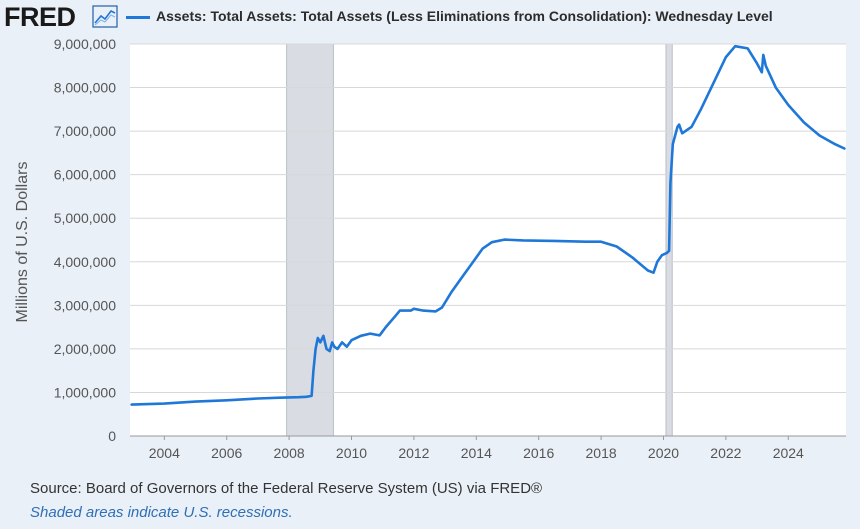 Image resolution: width=860 pixels, height=529 pixels. Describe the element at coordinates (161, 512) in the screenshot. I see `recession-note: Shaded areas indicate U.S. recessions.` at that location.